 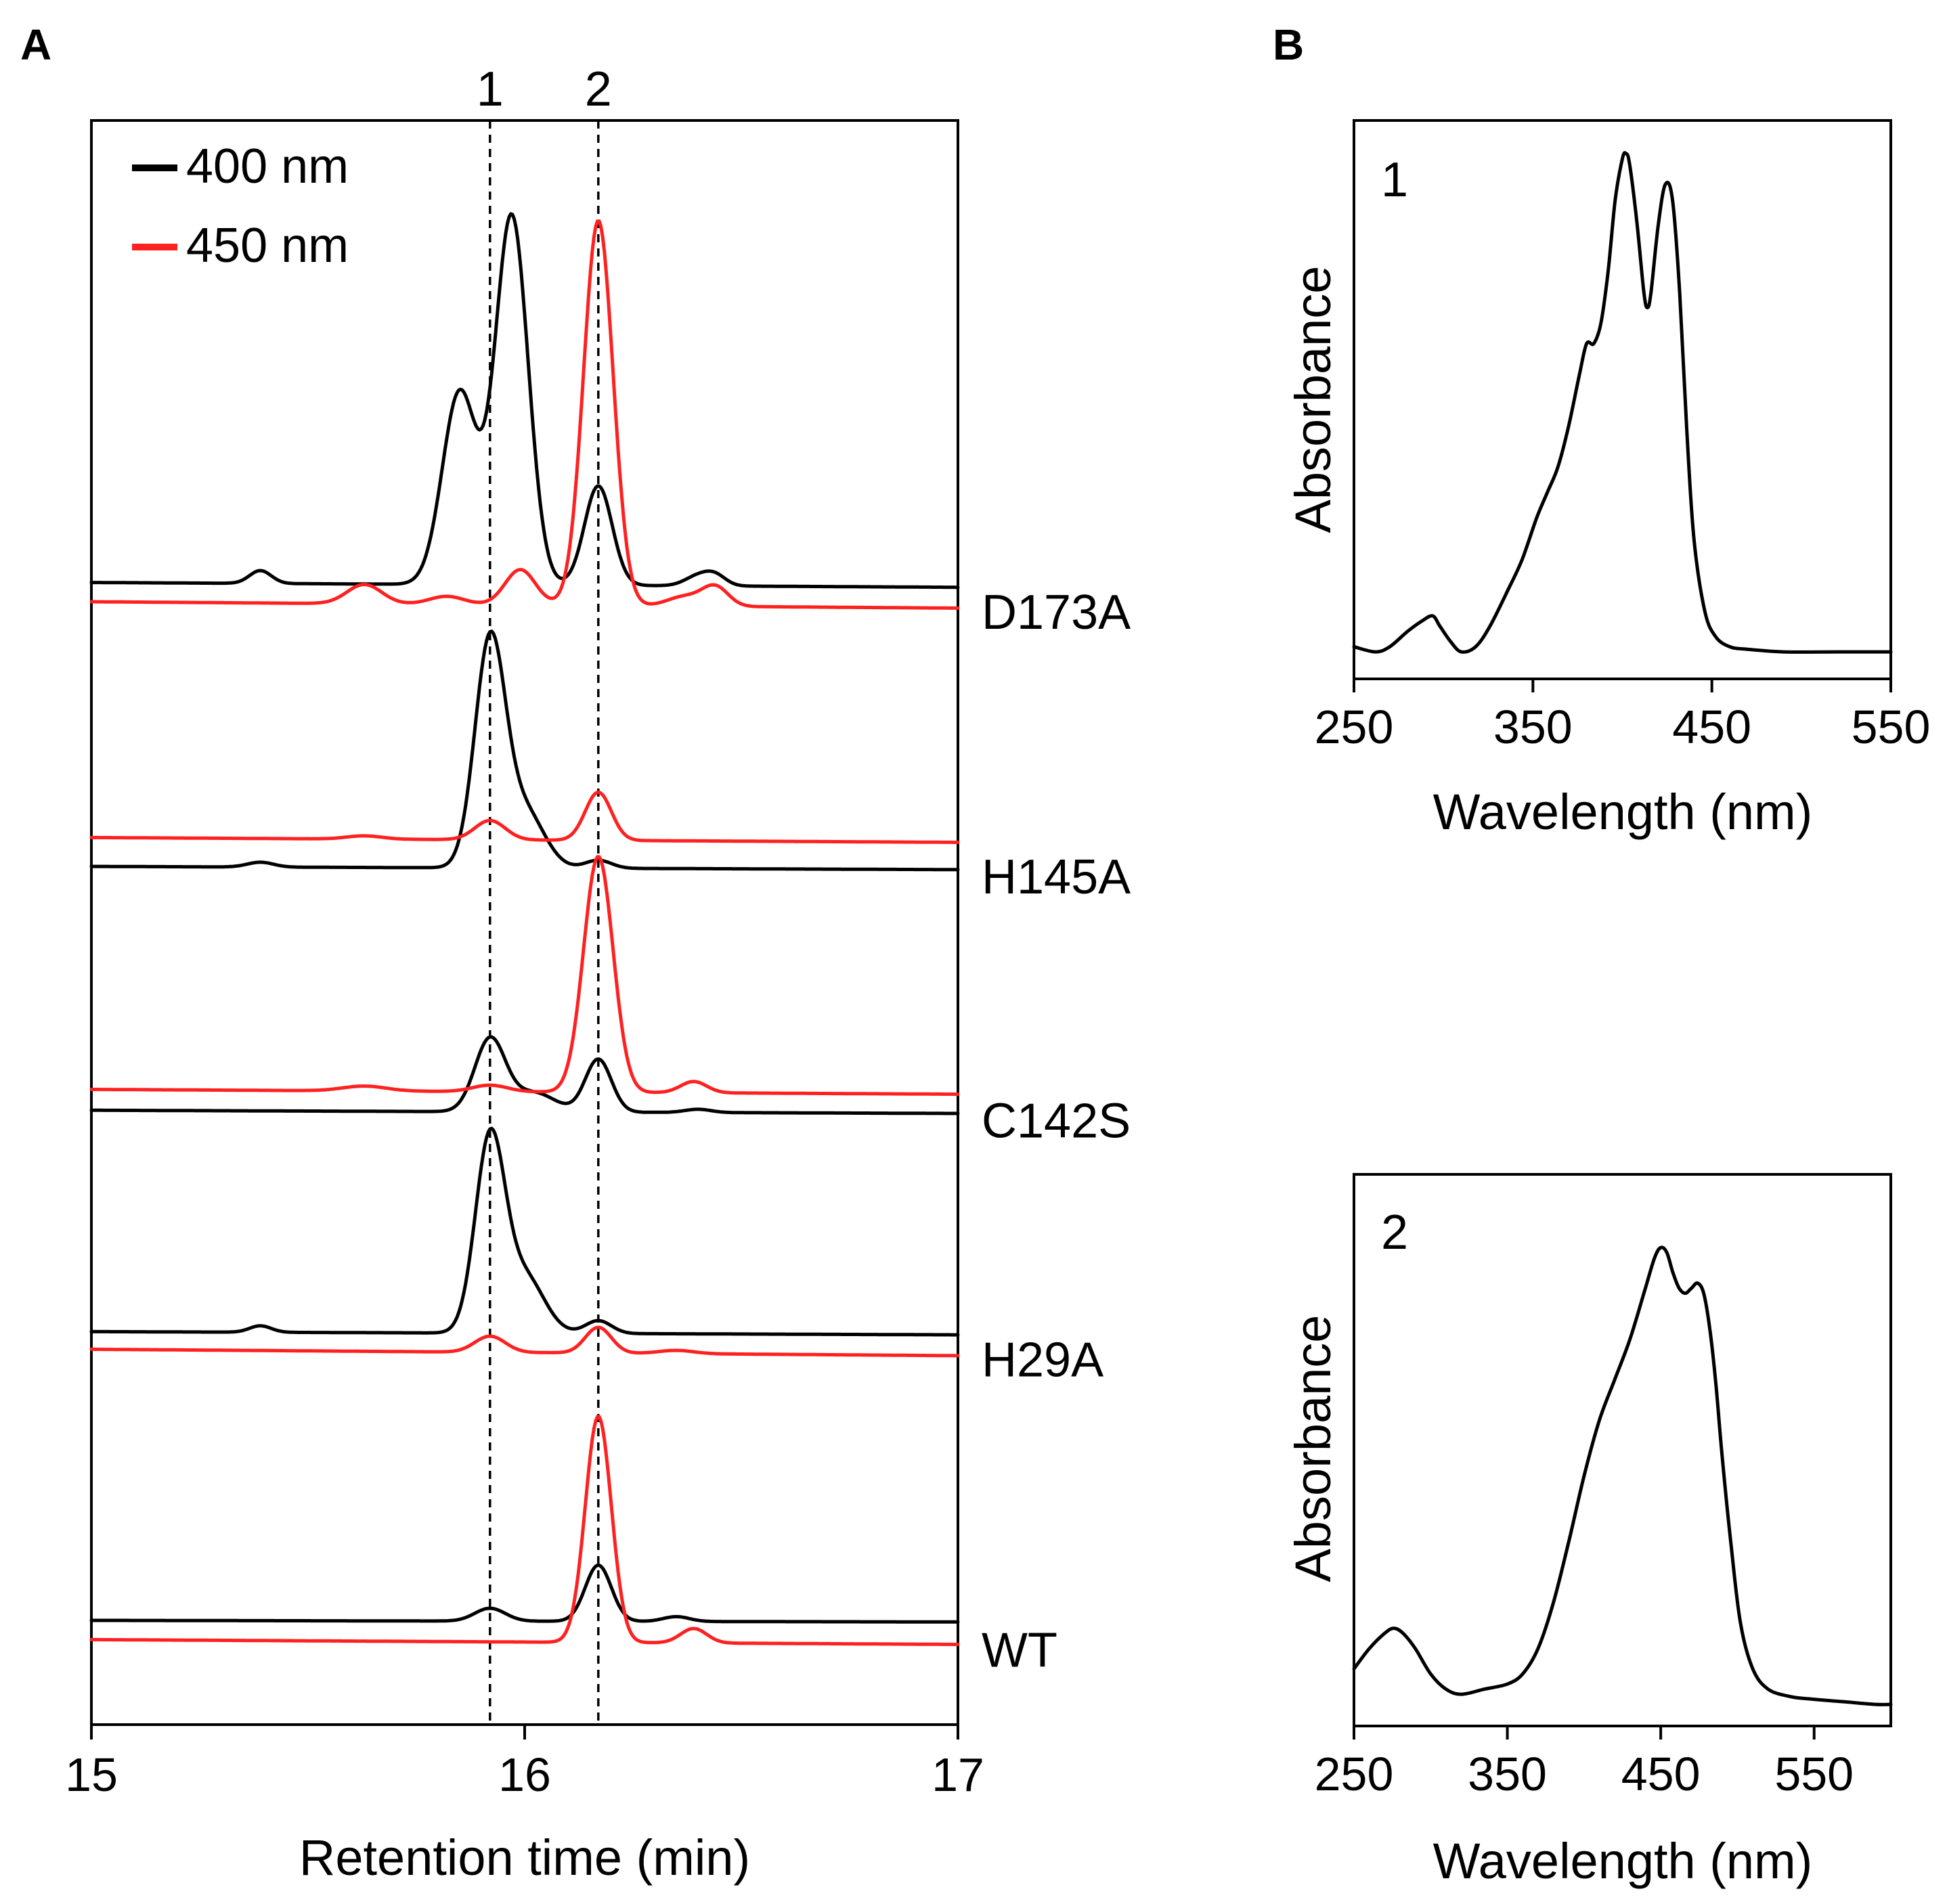 What do you see at coordinates (1508, 1774) in the screenshot?
I see `spectrum-2-x-tick-label: 350` at bounding box center [1508, 1774].